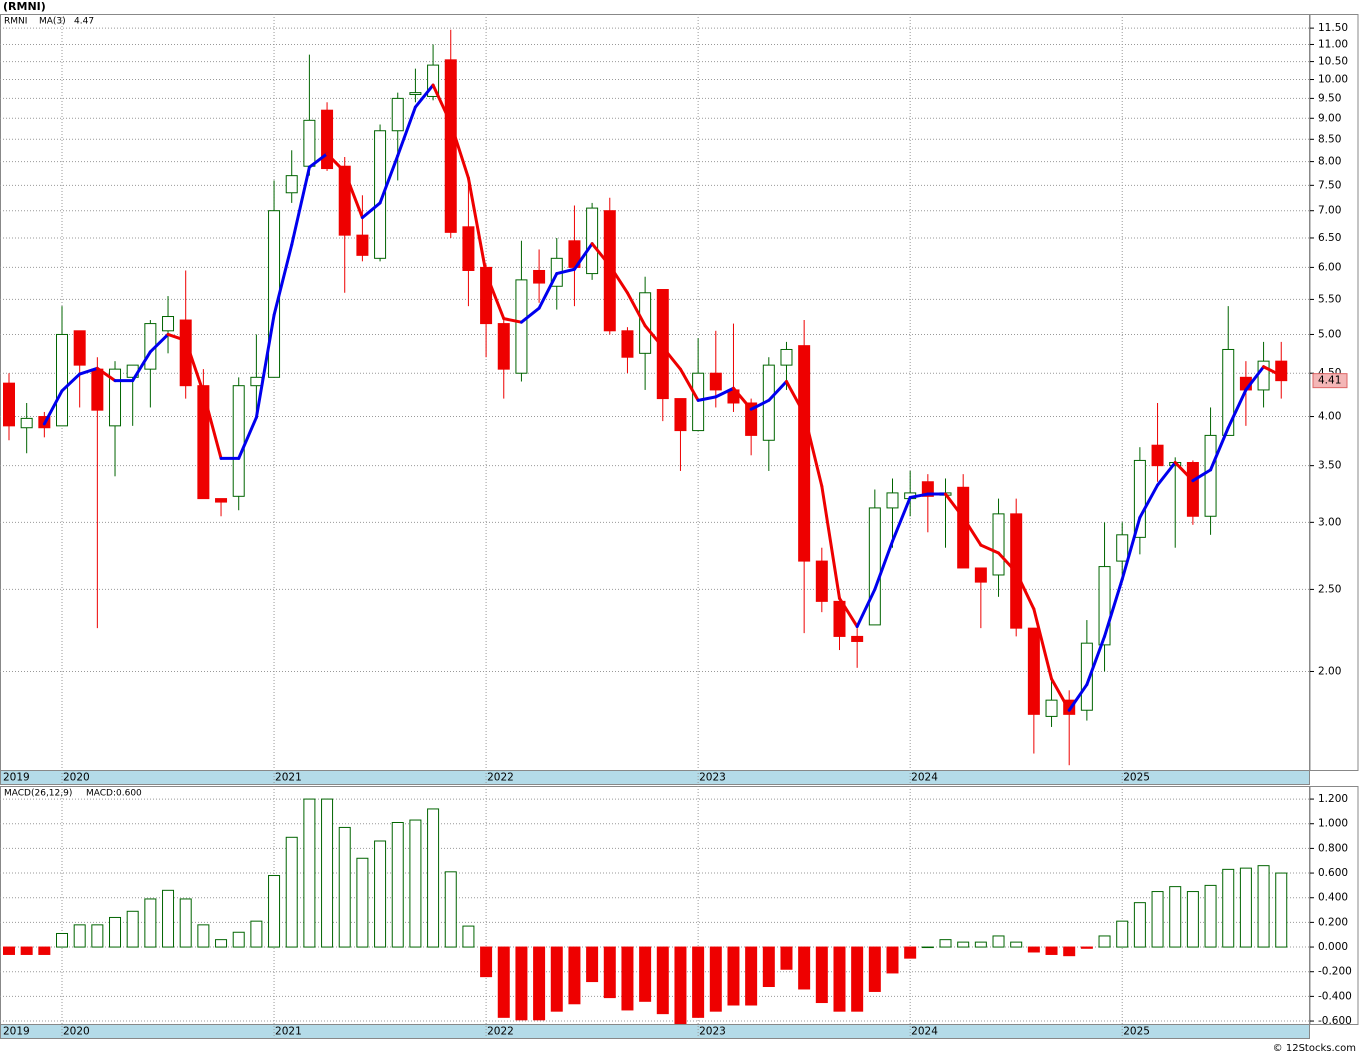  What do you see at coordinates (1329, 238) in the screenshot?
I see `y-tick-label: 6.50` at bounding box center [1329, 238].